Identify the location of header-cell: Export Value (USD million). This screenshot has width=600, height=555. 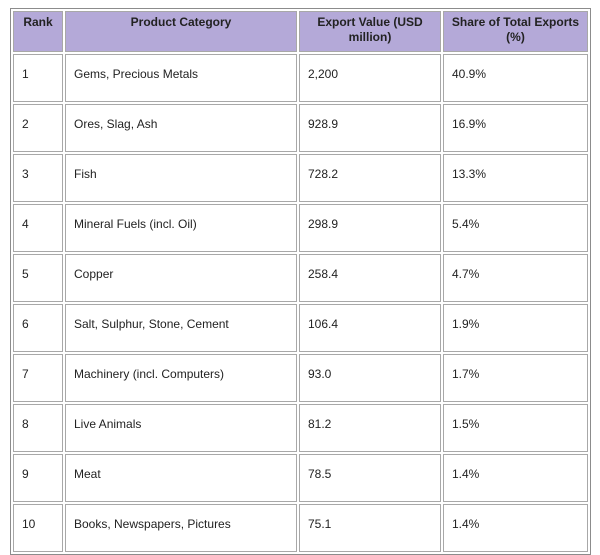
(370, 31).